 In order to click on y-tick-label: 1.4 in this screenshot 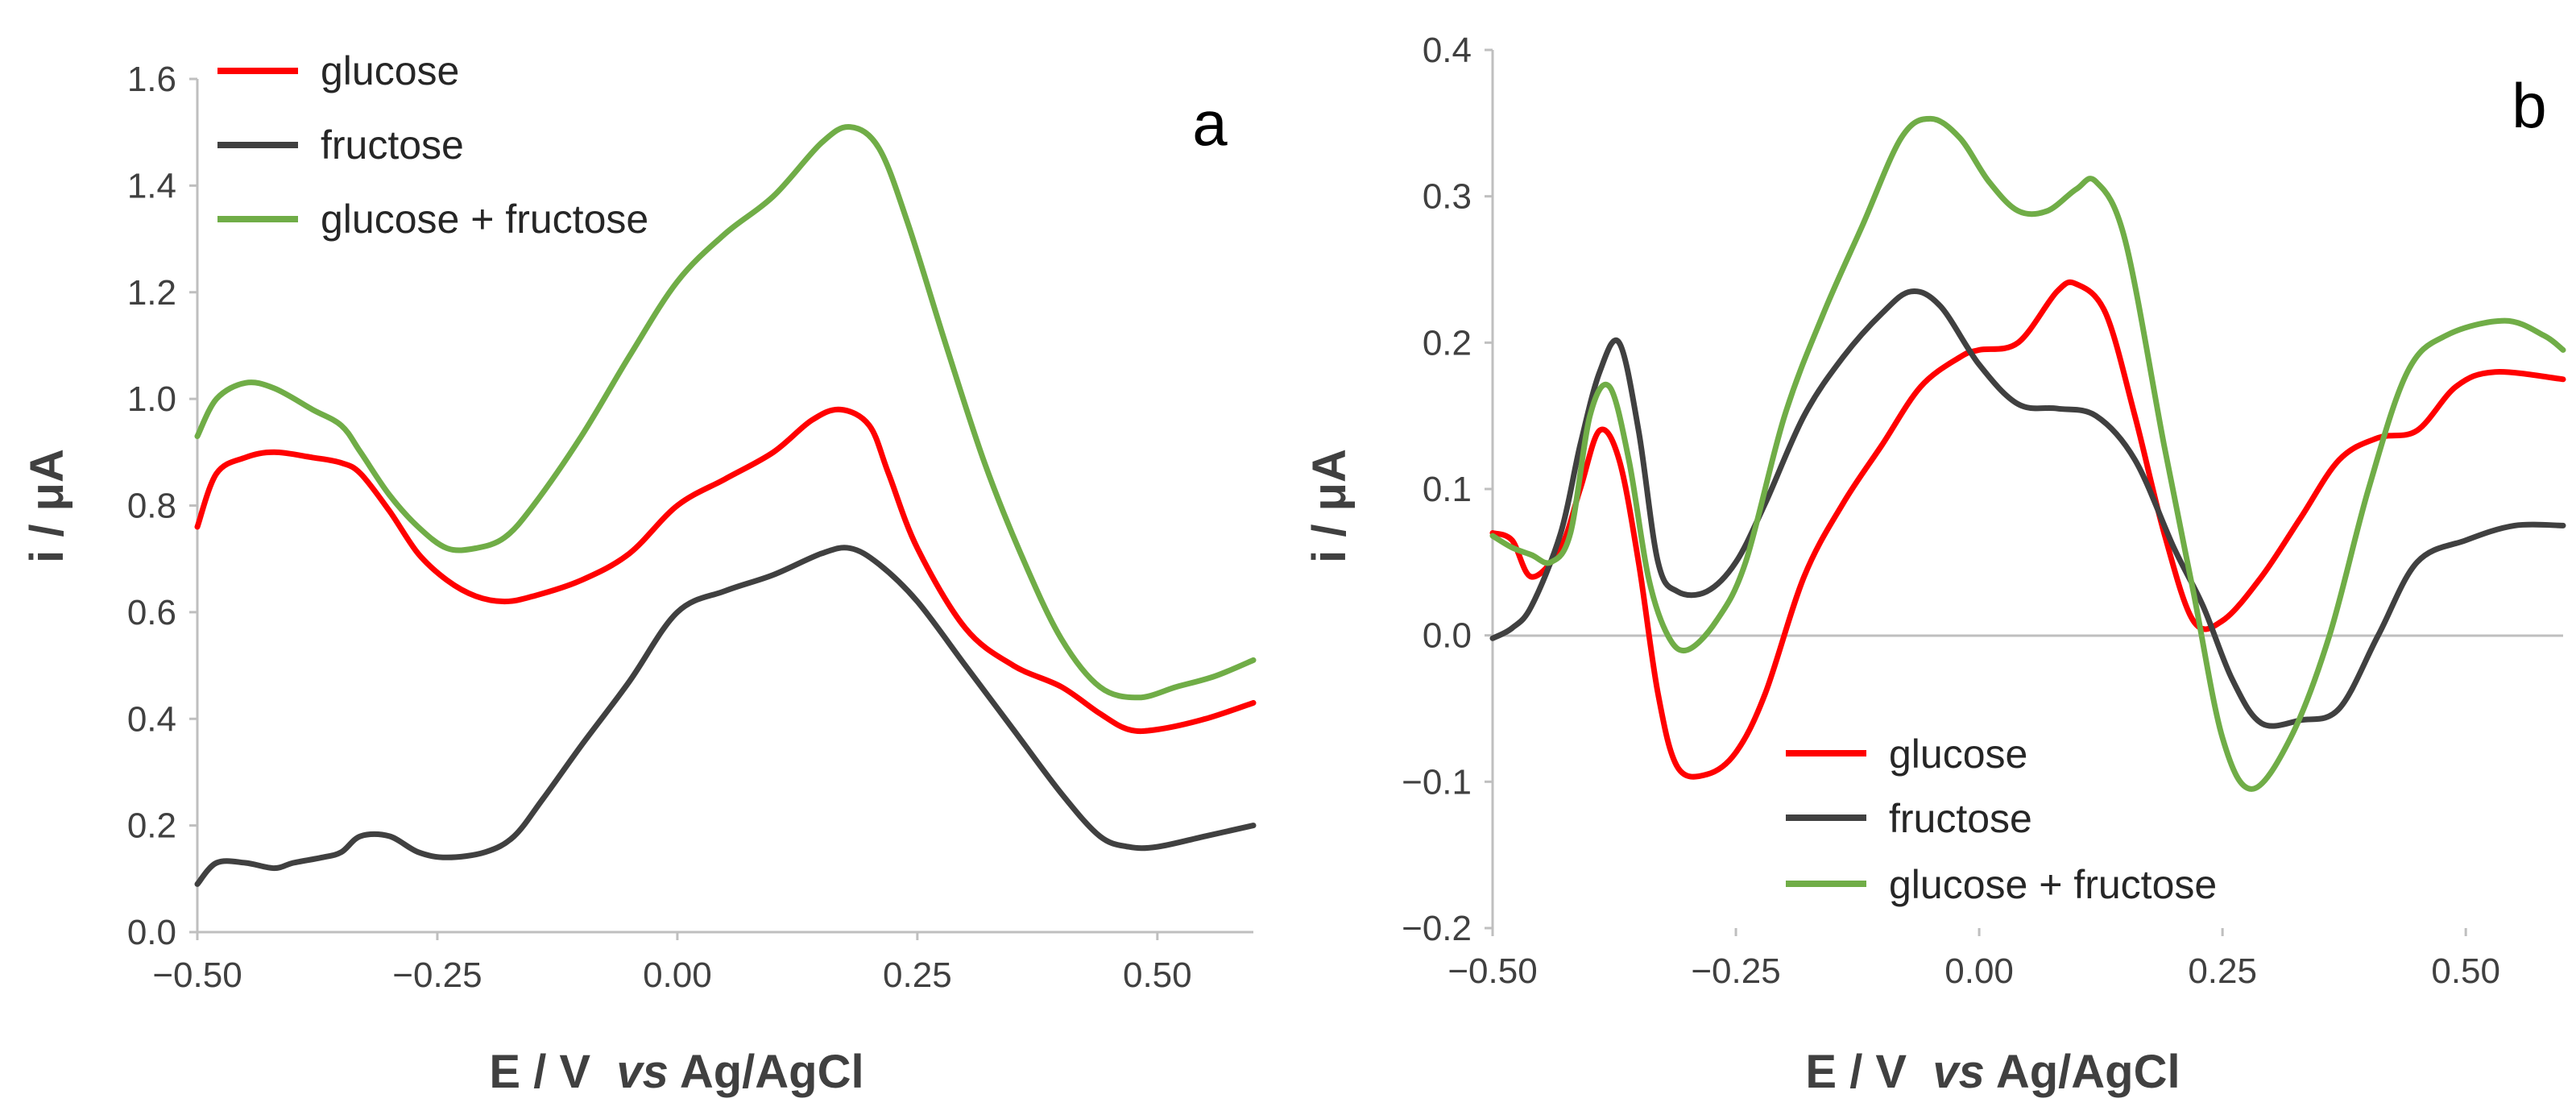, I will do `click(151, 185)`.